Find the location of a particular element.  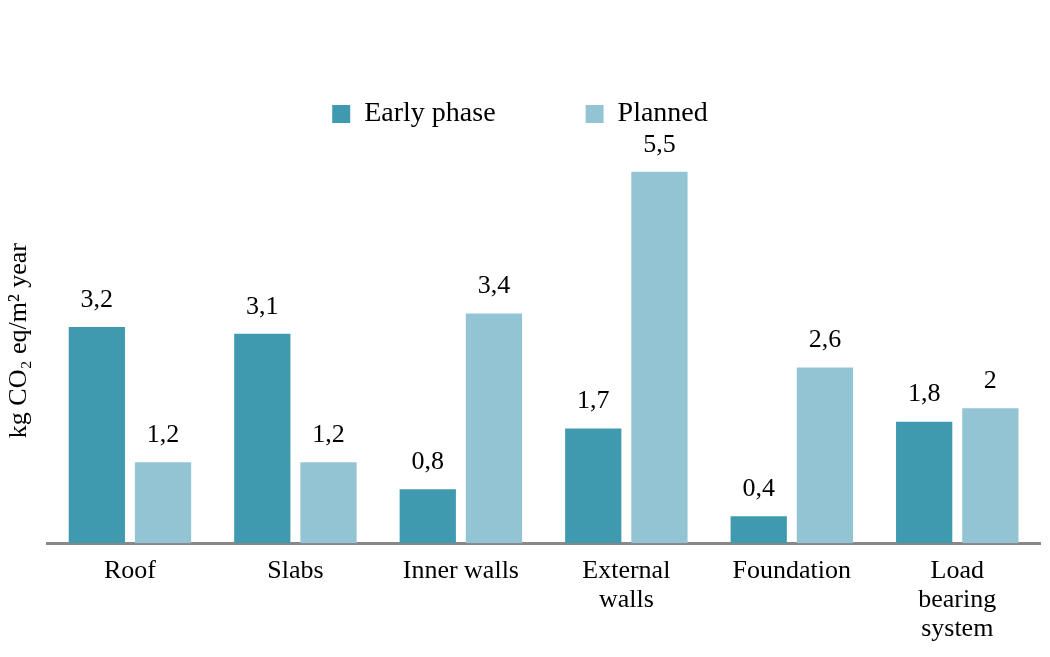

x-tick-label: Load bearing system is located at coordinates (957, 598).